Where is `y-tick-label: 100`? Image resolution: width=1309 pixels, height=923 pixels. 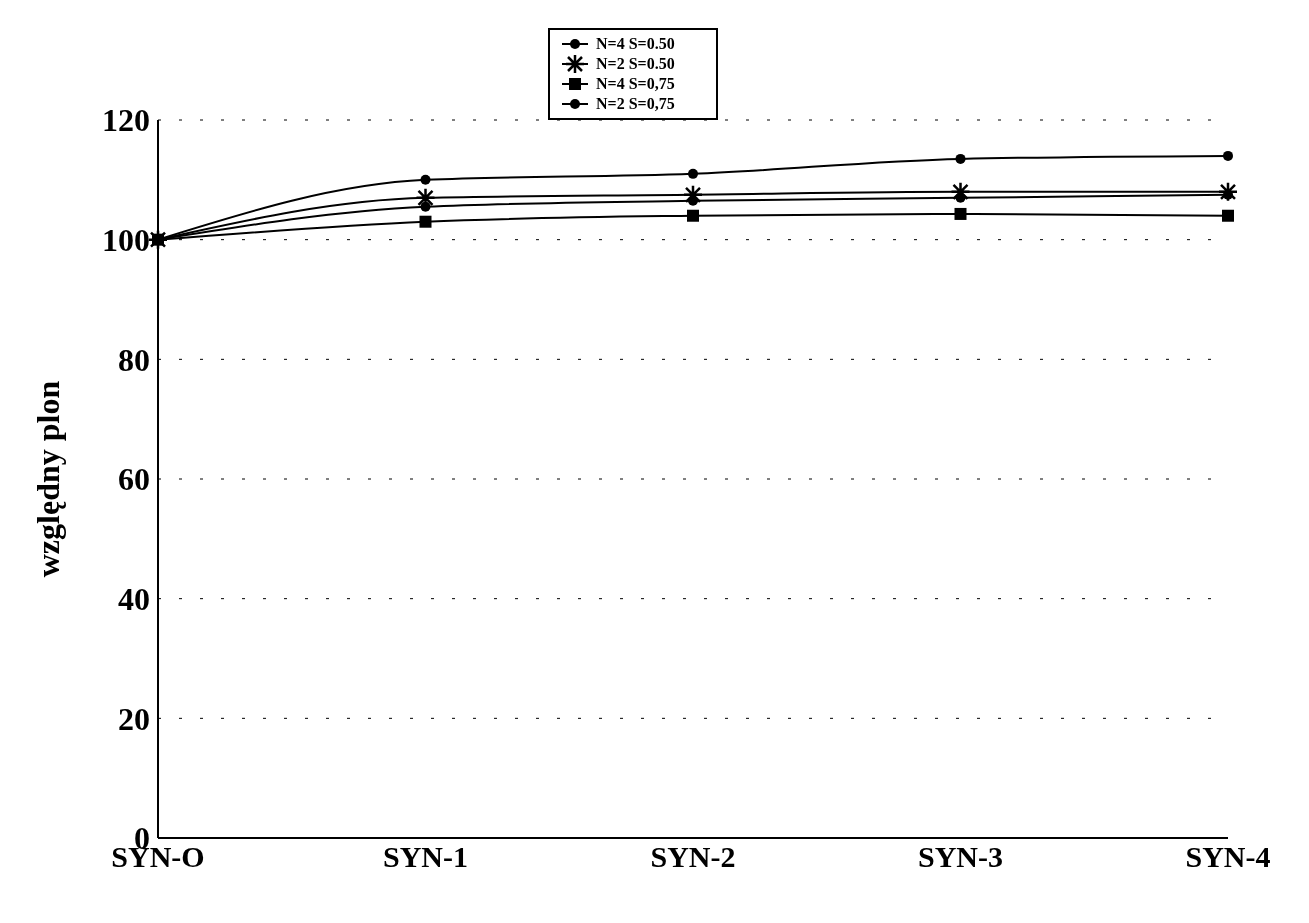 y-tick-label: 100 is located at coordinates (126, 240).